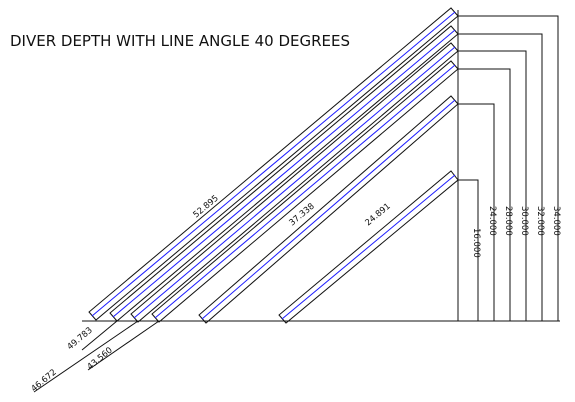  What do you see at coordinates (476, 243) in the screenshot?
I see `depth-label-16: 16.000` at bounding box center [476, 243].